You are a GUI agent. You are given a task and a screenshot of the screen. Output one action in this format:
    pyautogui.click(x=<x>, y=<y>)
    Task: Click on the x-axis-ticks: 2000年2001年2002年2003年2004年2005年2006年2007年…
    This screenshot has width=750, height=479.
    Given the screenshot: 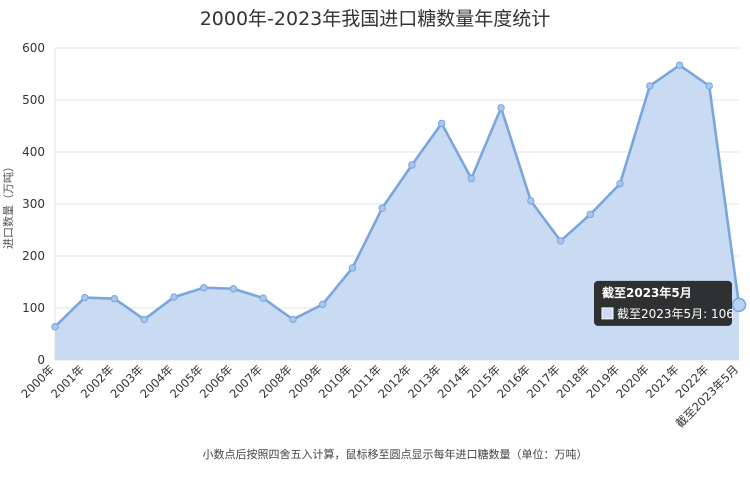 What is the action you would take?
    pyautogui.click(x=379, y=396)
    